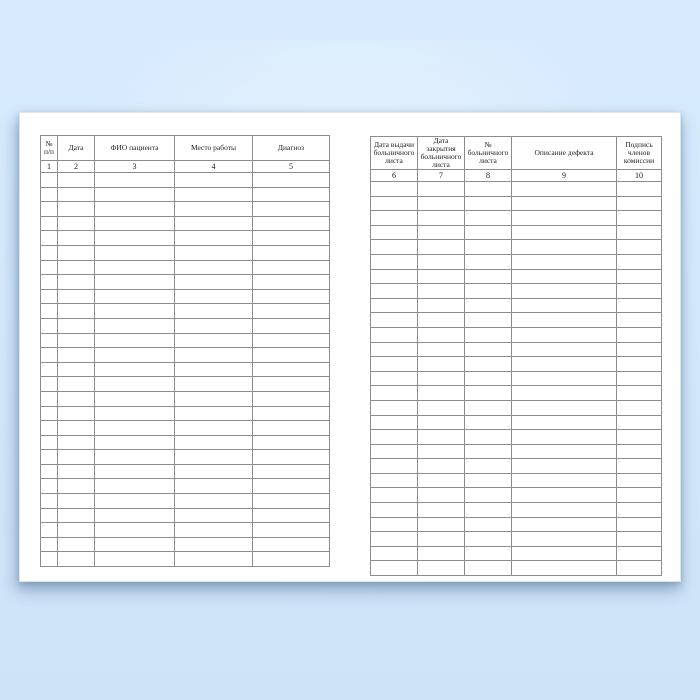 The height and width of the screenshot is (700, 700). What do you see at coordinates (134, 166) in the screenshot?
I see `column-number: 3` at bounding box center [134, 166].